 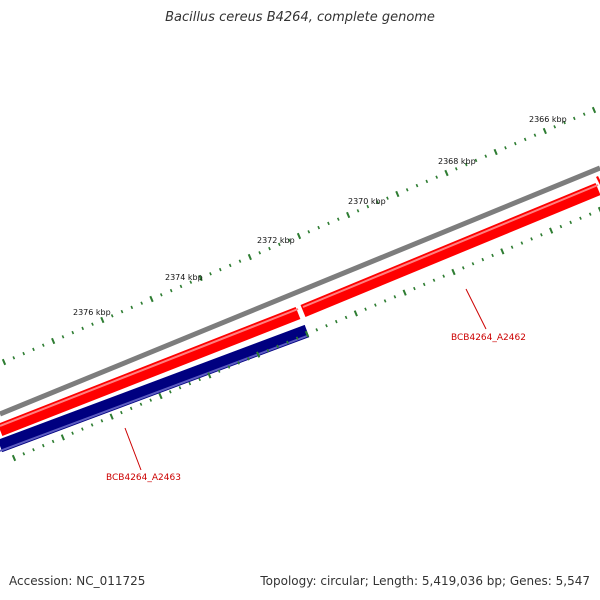 I want to click on gene-label-group-A2462: BCB4264_A2462, so click(x=488, y=315).